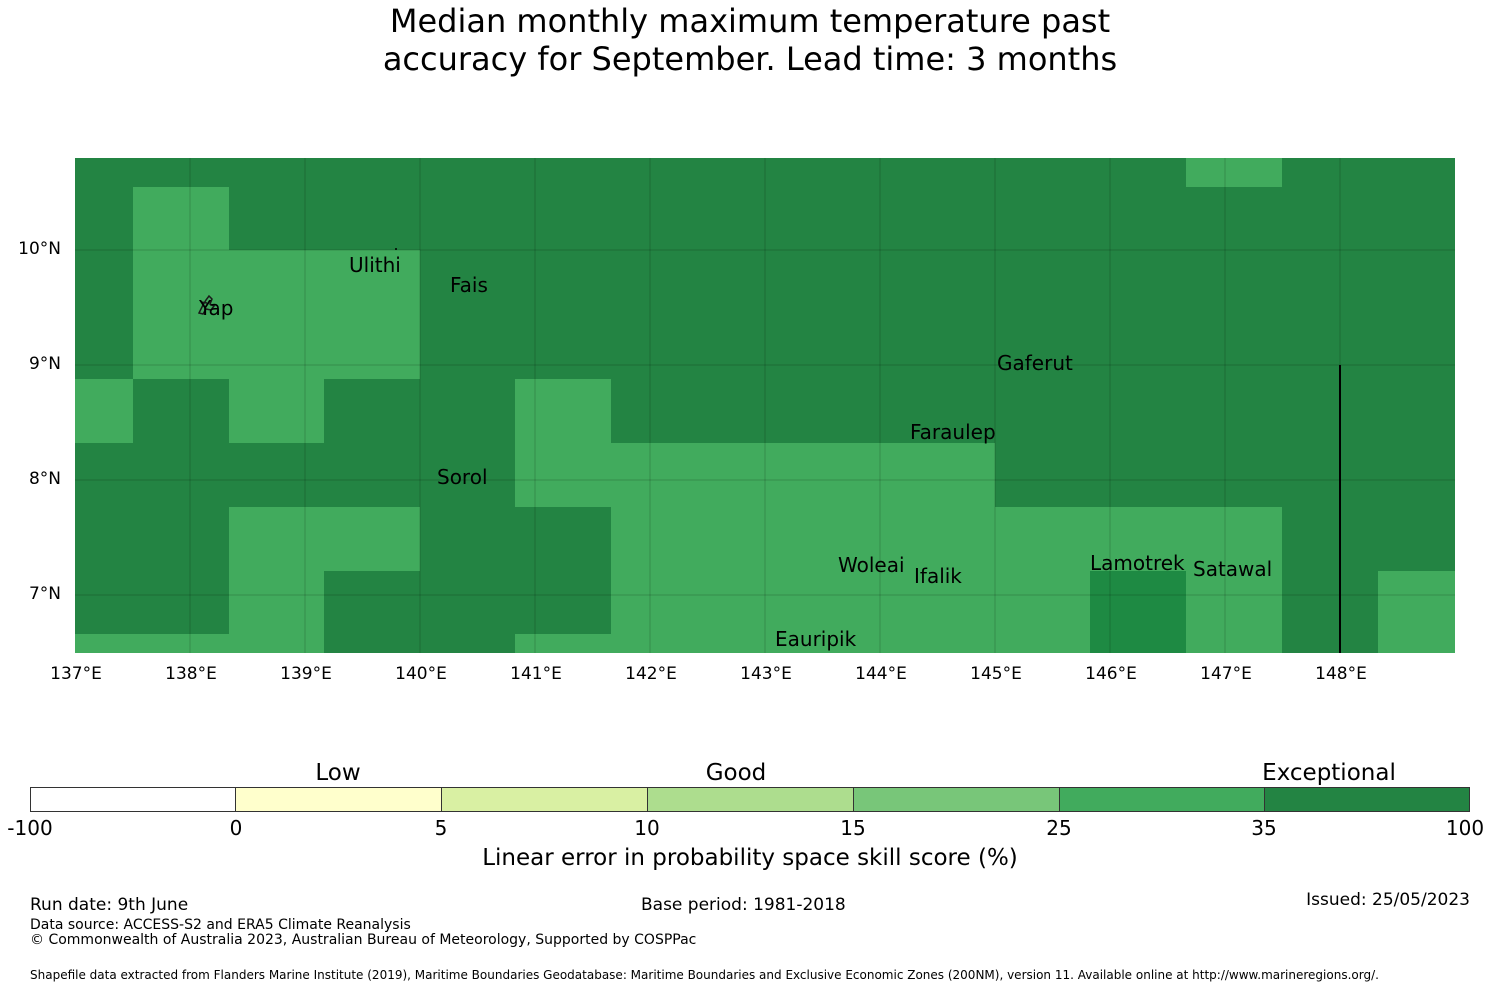 The height and width of the screenshot is (990, 1500). I want to click on lon-label-148e: 148°E, so click(1341, 674).